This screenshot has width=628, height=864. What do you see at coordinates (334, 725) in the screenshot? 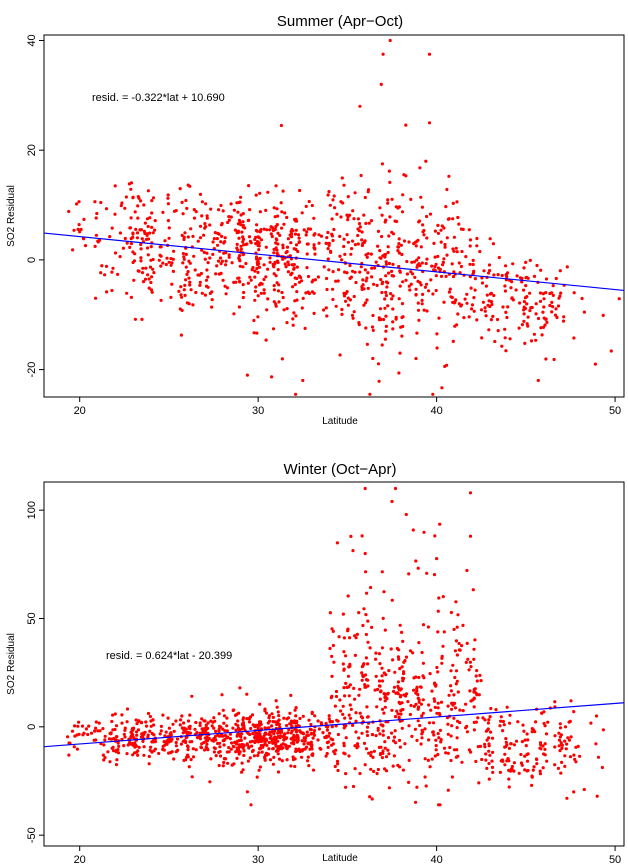
I see `winter-fit-line` at bounding box center [334, 725].